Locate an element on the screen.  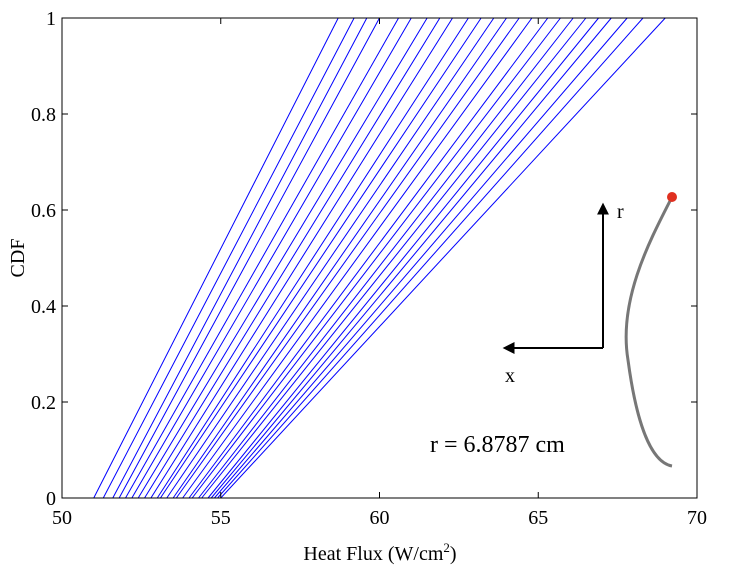
x-tick-label: 60 is located at coordinates (380, 518).